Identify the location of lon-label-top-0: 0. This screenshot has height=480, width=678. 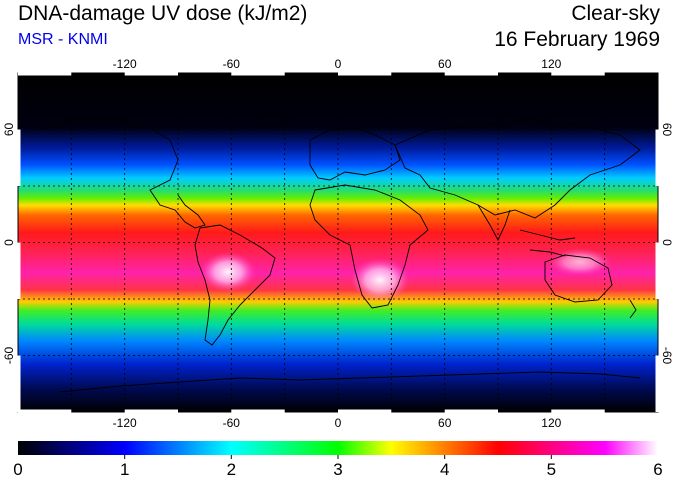
(338, 64).